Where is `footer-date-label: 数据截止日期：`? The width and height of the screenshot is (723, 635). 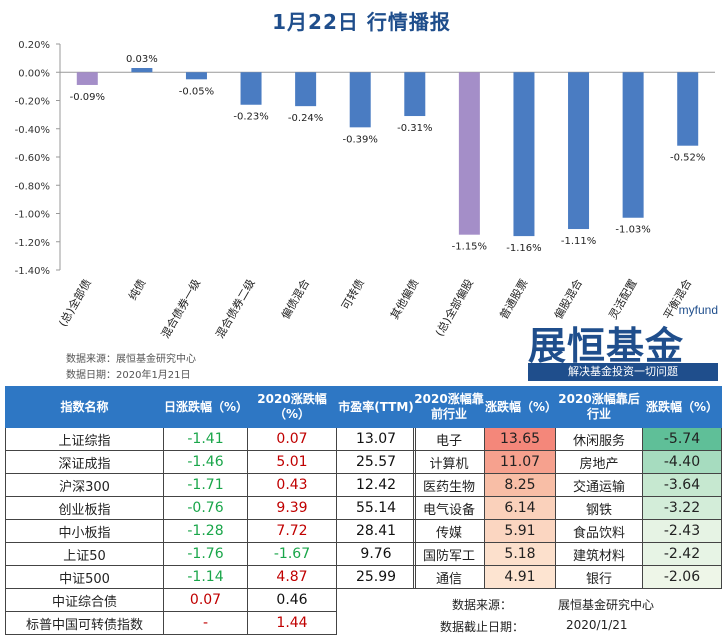 footer-date-label: 数据截止日期： is located at coordinates (482, 627).